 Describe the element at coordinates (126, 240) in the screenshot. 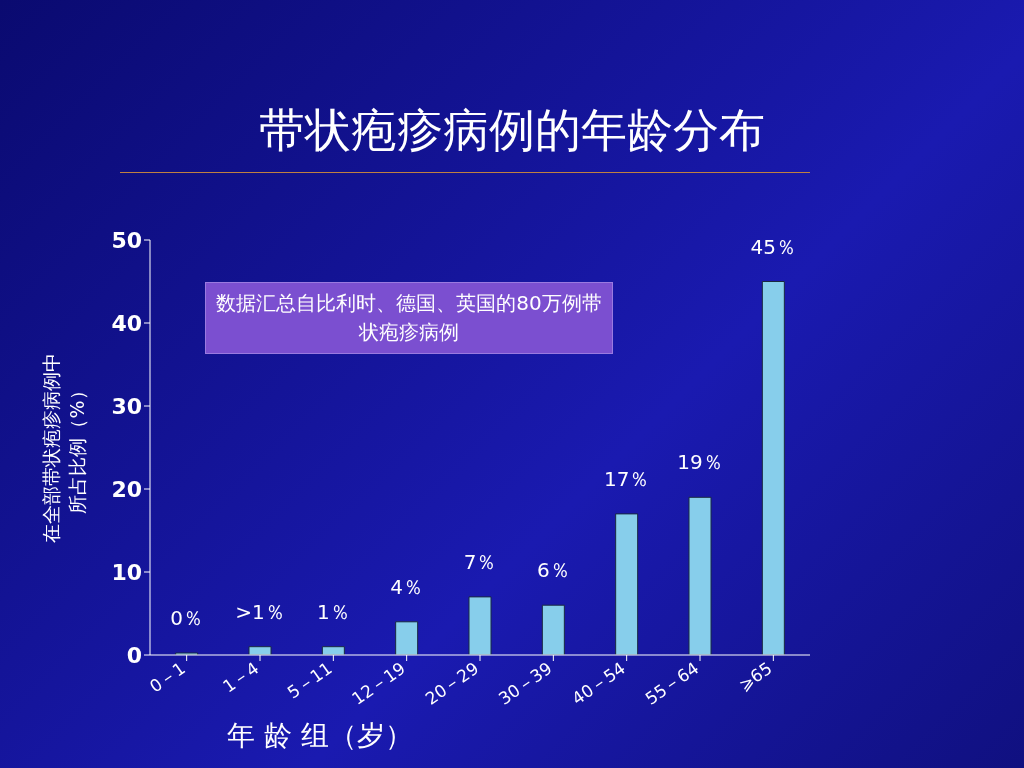

I see `y-tick-label: 50` at that location.